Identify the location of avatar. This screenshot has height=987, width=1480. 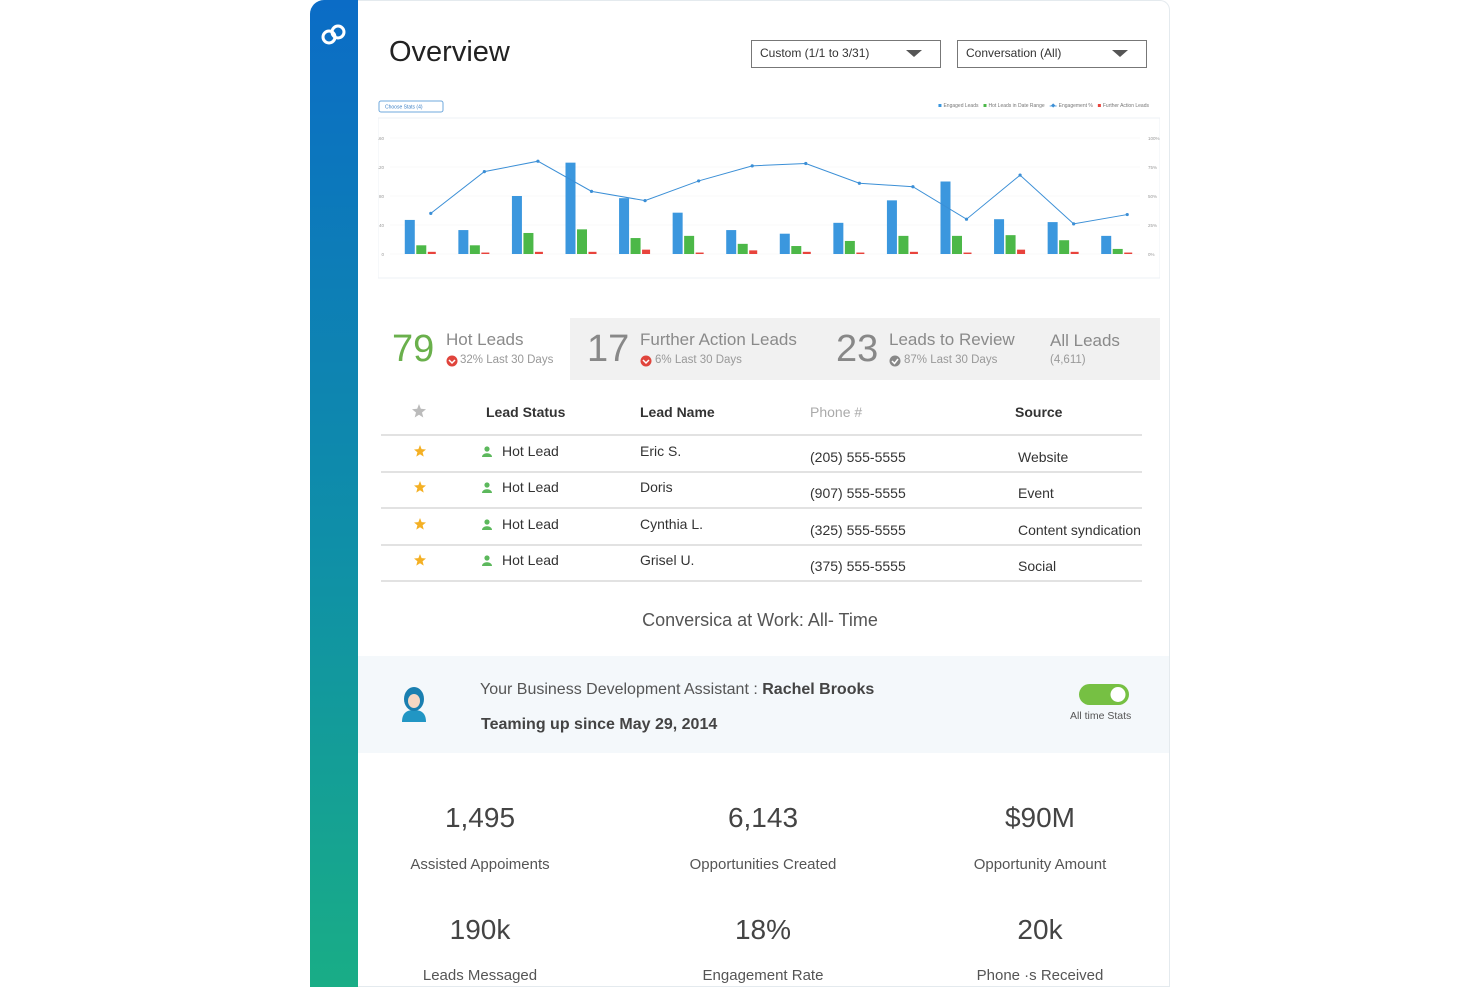
(414, 704).